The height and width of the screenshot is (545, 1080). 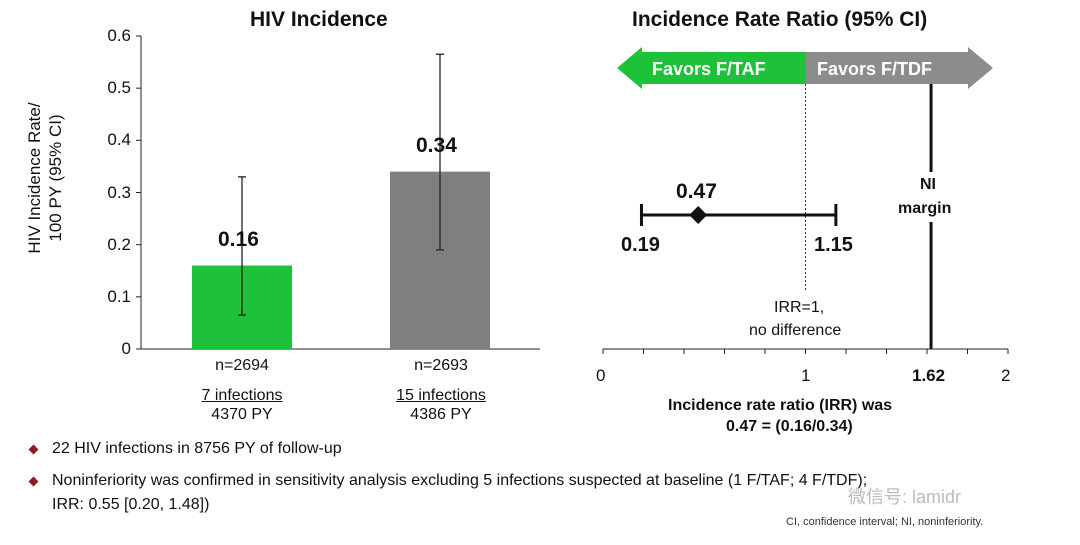 What do you see at coordinates (119, 35) in the screenshot?
I see `bar-y-tick-label: 0.6` at bounding box center [119, 35].